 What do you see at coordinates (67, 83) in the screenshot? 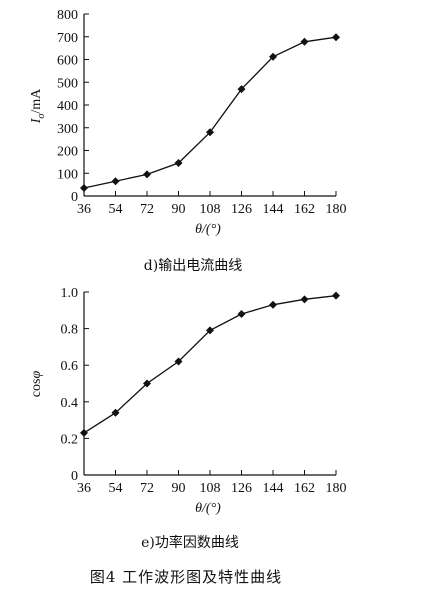
I see `y-tick-label: 500` at bounding box center [67, 83].